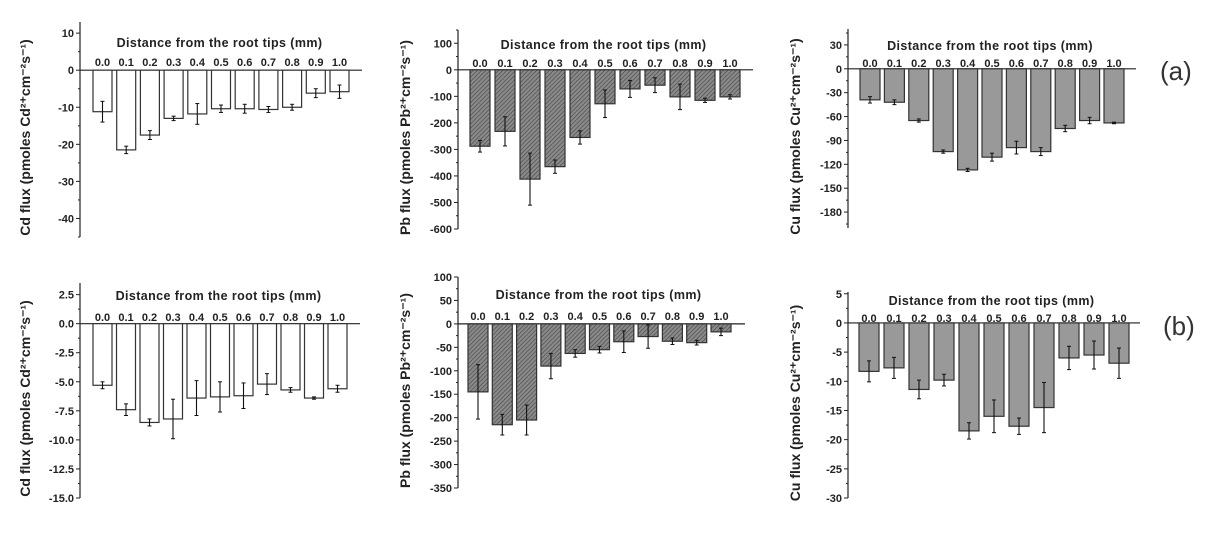 Image resolution: width=1217 pixels, height=533 pixels. Describe the element at coordinates (61, 441) in the screenshot. I see `b-cd-ytick-label: -10.0` at that location.